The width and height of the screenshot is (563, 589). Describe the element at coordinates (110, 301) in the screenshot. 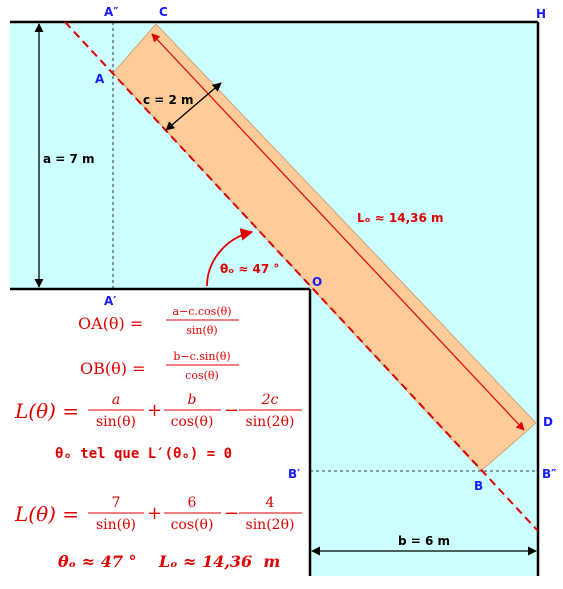

I see `point-a-prime-label: A′` at that location.